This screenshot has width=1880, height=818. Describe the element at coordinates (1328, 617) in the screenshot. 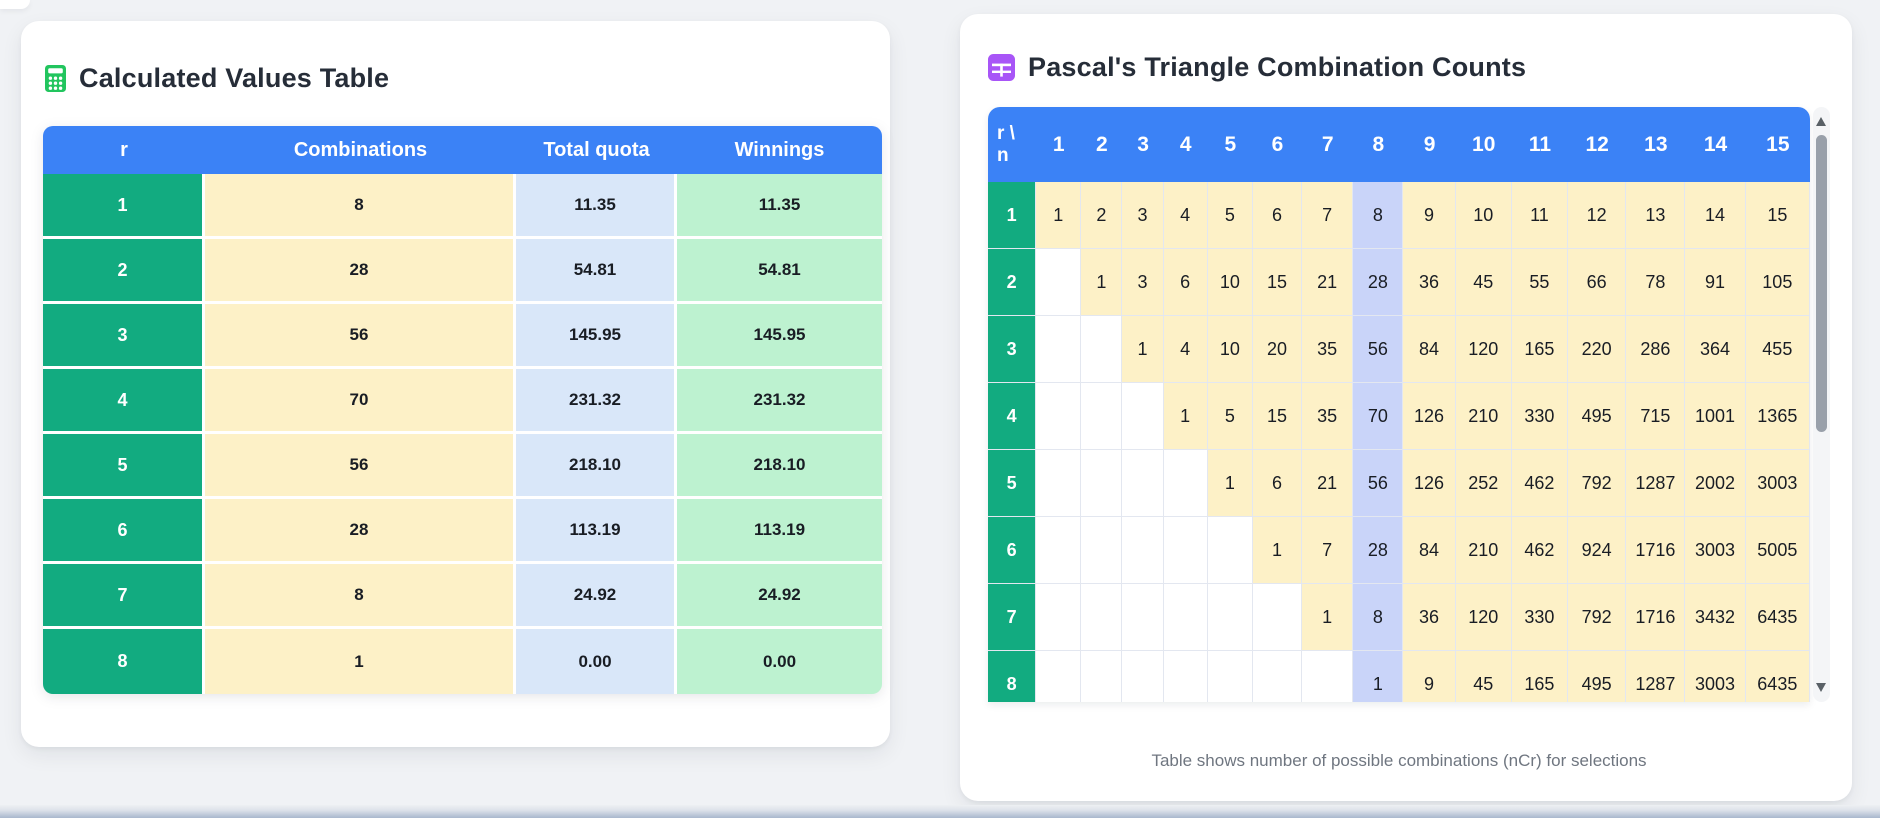

I see `pascal-cell-r7-n7: 1` at that location.